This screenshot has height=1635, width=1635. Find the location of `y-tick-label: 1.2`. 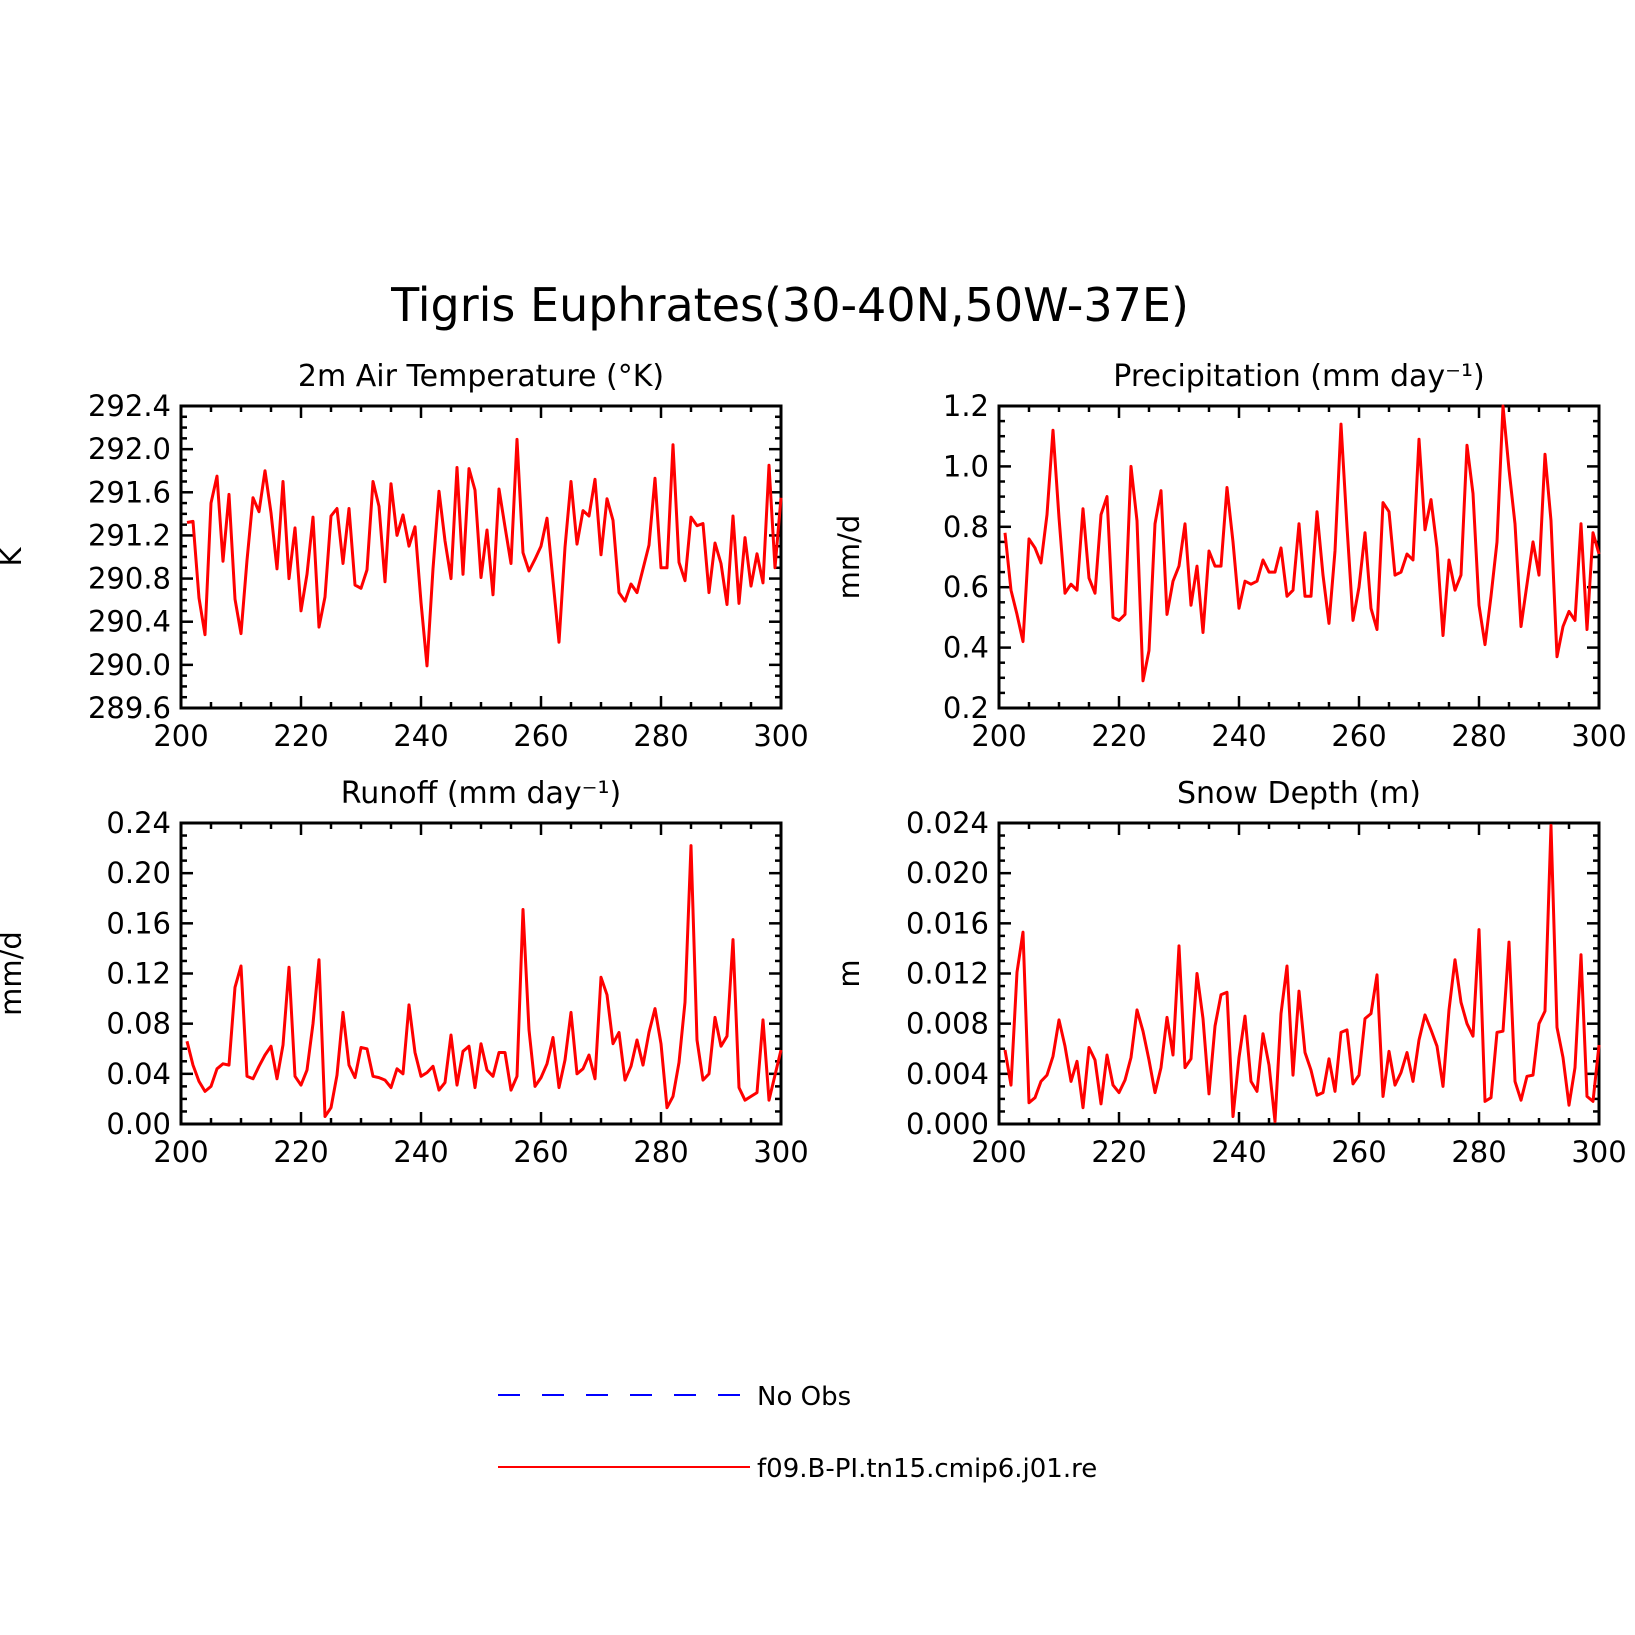

y-tick-label: 1.2 is located at coordinates (966, 406).